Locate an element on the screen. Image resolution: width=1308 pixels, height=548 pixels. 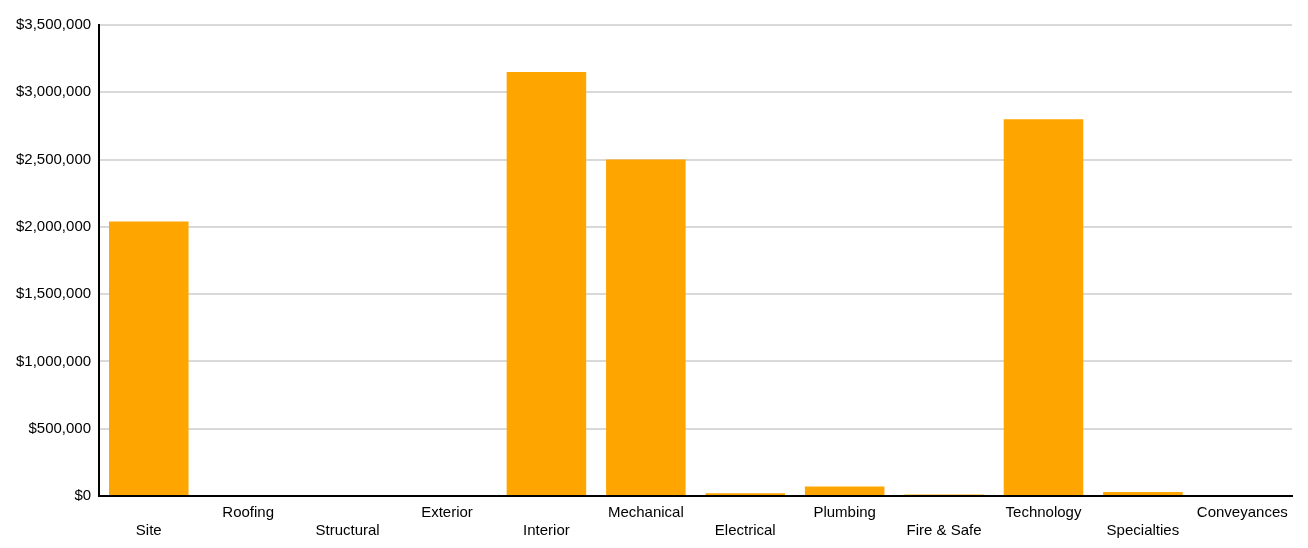
y-tick-label: $0 is located at coordinates (83, 495).